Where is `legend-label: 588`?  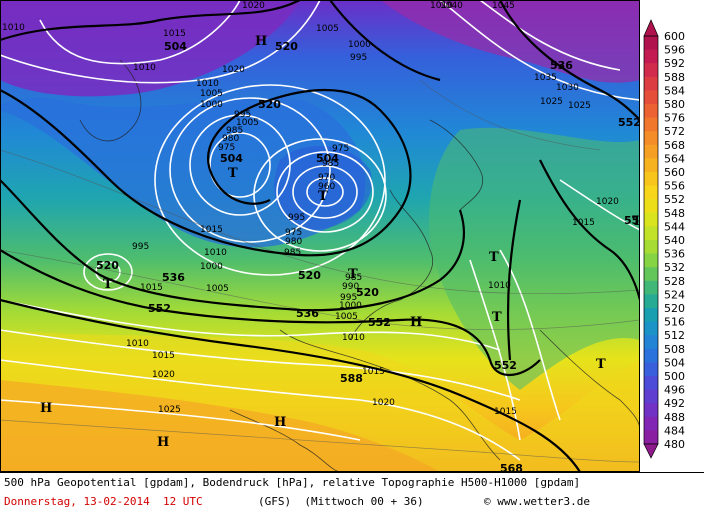
legend-label: 588 is located at coordinates (674, 77).